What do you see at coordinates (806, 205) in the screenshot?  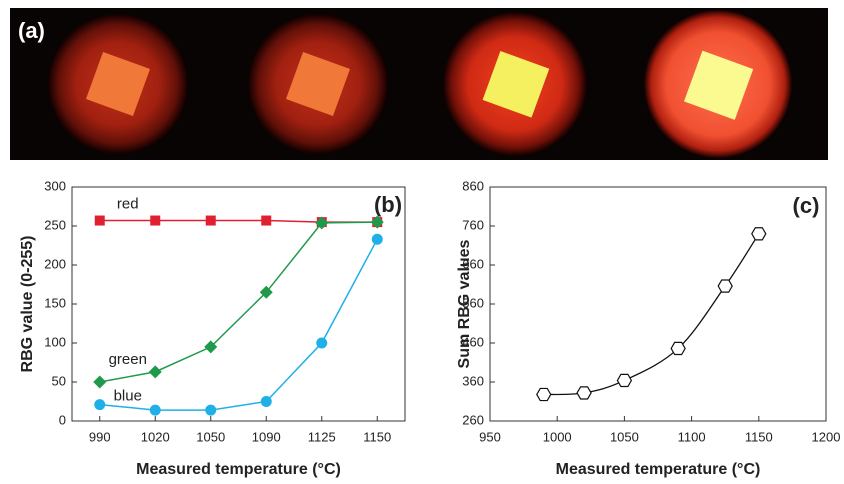 I see `panel-label: (c)` at bounding box center [806, 205].